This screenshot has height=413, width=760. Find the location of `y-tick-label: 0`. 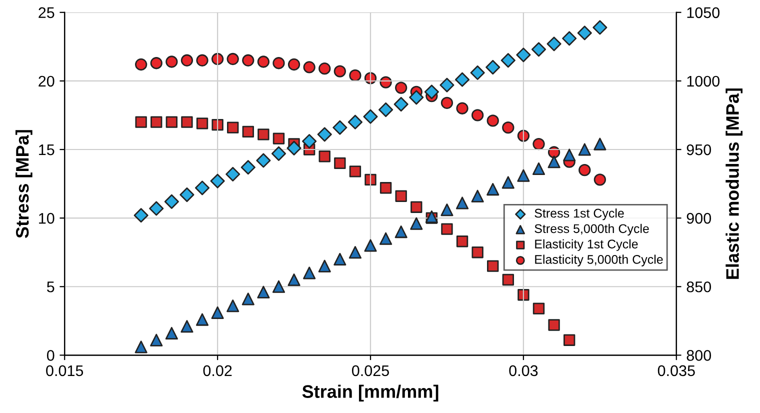

y-tick-label: 0 is located at coordinates (50, 355).